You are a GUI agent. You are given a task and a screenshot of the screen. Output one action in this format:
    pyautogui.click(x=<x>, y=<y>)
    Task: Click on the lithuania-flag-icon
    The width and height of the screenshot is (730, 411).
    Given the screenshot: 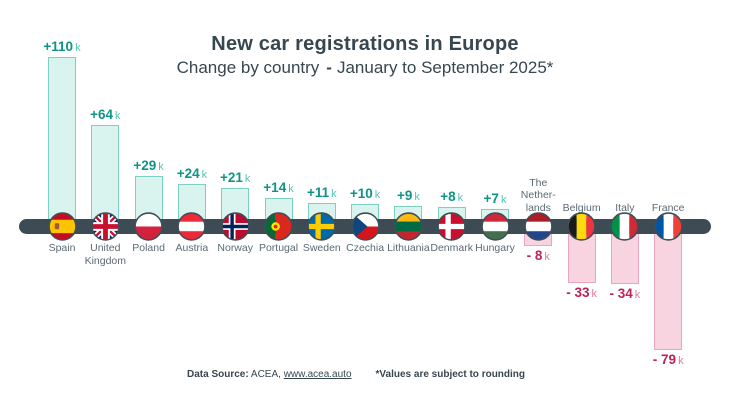 What is the action you would take?
    pyautogui.click(x=408, y=226)
    